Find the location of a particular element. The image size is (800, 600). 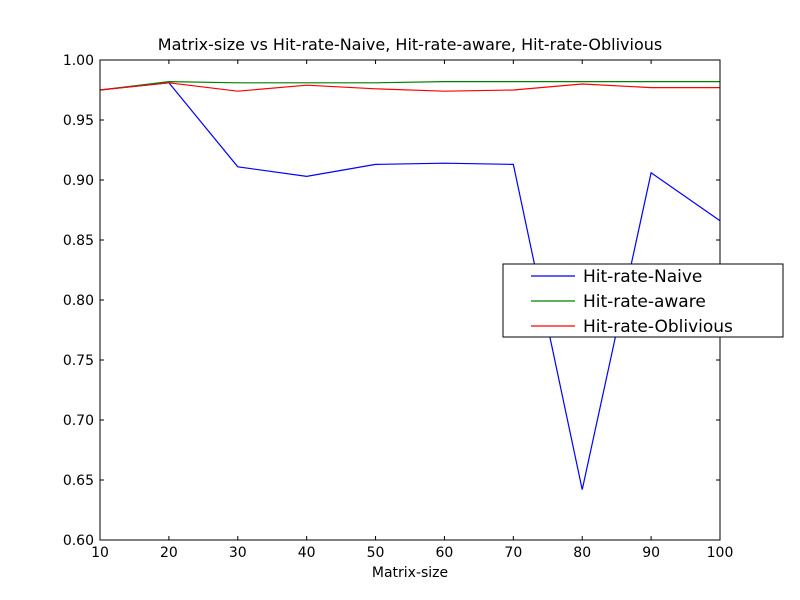

series-line-hit-rate-aware is located at coordinates (409, 85).